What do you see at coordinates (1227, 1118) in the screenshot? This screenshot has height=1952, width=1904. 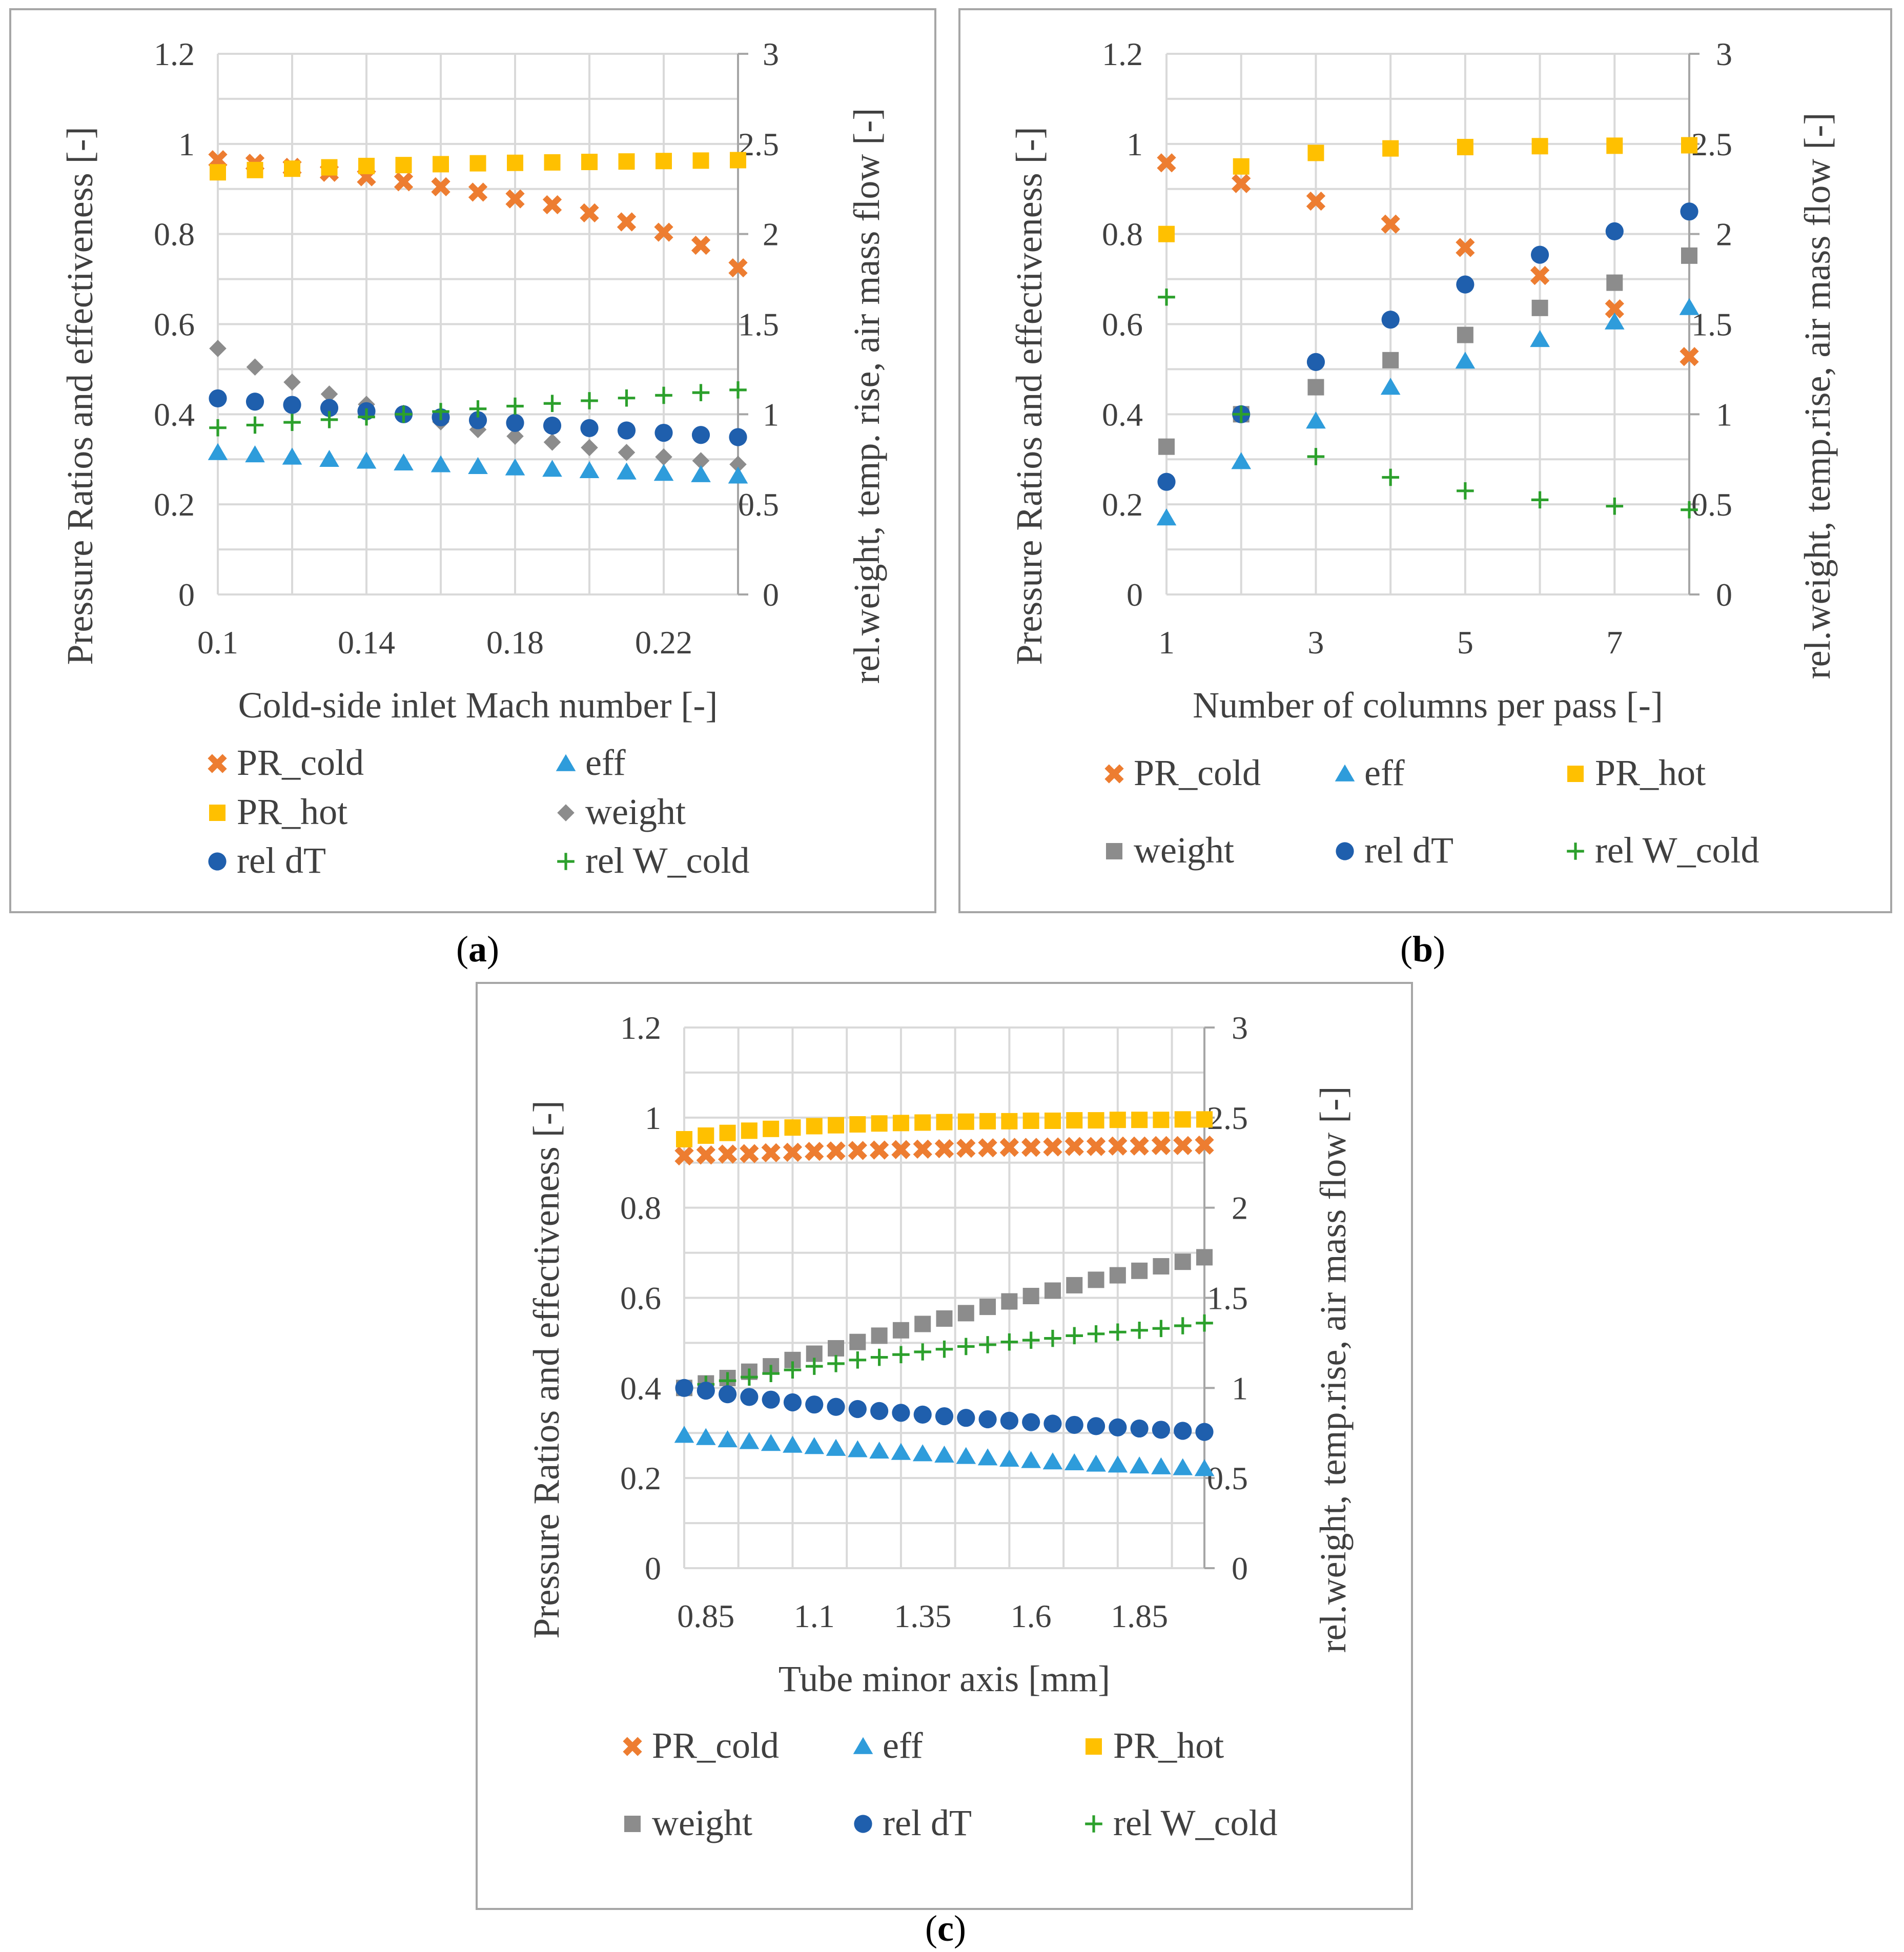 I see `y2-tick-label: 2.5` at bounding box center [1227, 1118].